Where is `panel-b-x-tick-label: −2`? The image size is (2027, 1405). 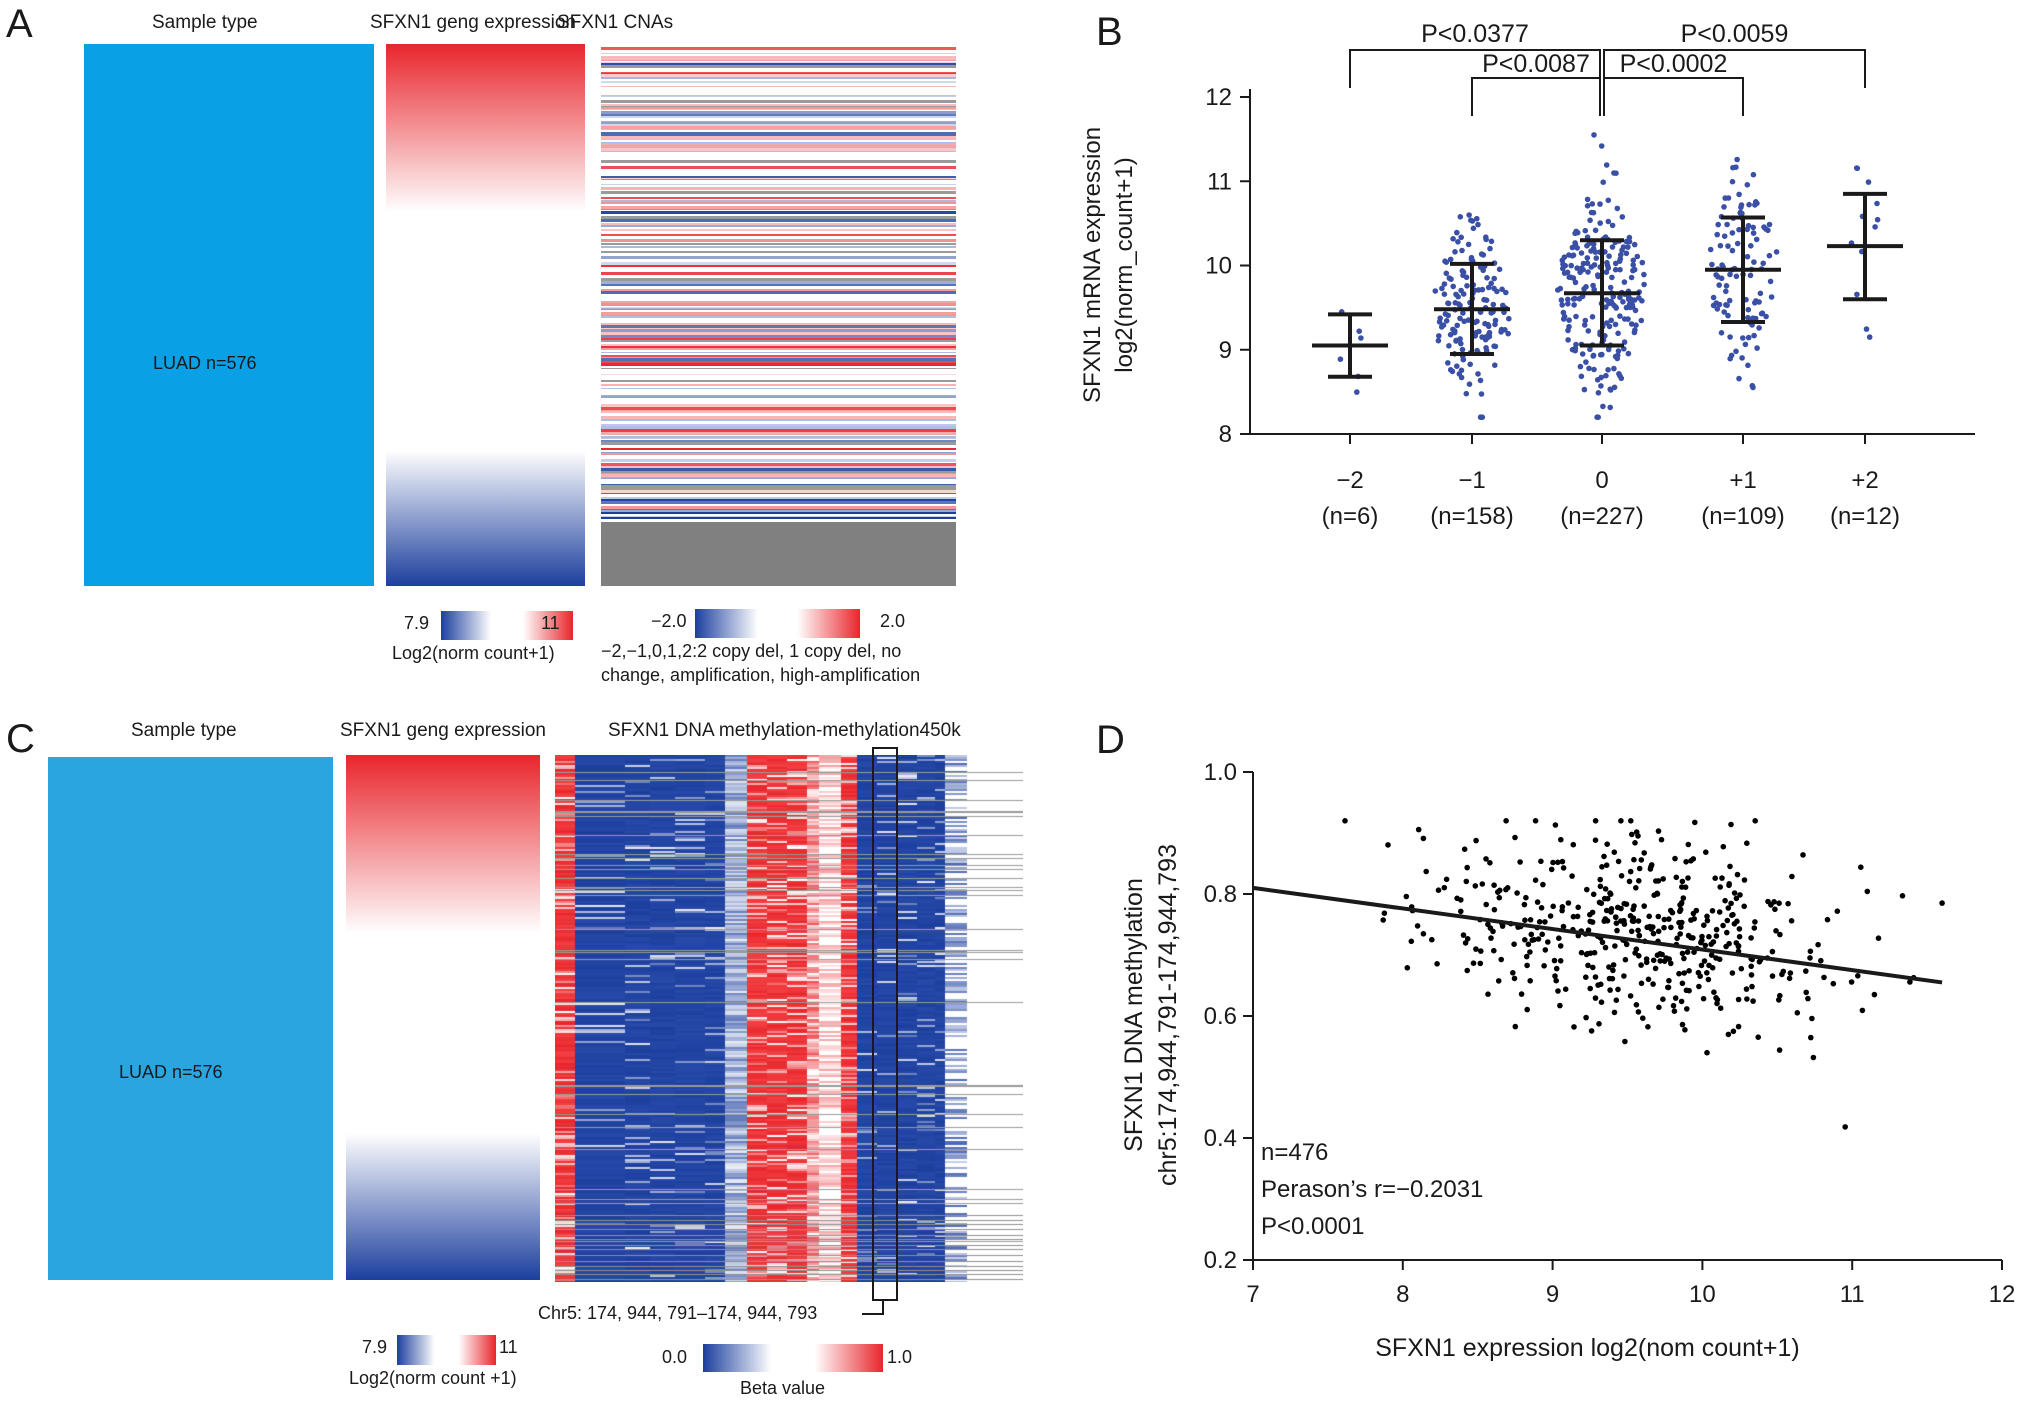
panel-b-x-tick-label: −2 is located at coordinates (1349, 480).